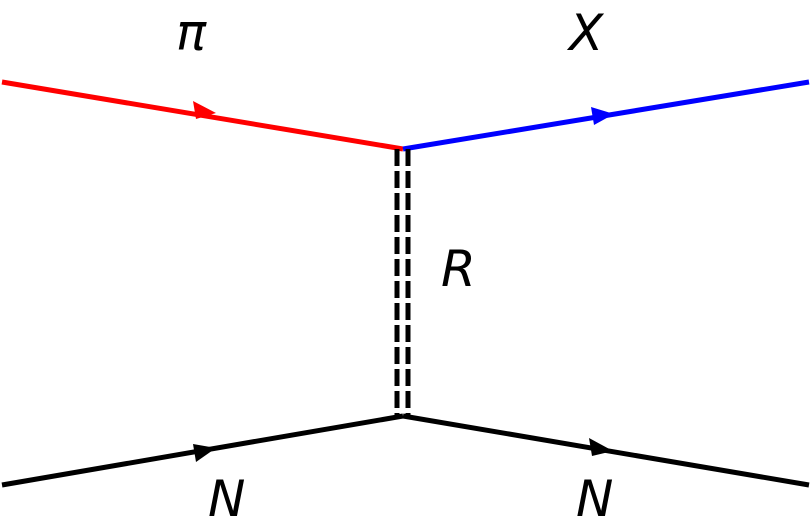 Image resolution: width=811 pixels, height=523 pixels. What do you see at coordinates (191, 33) in the screenshot?
I see `label-pi: π` at bounding box center [191, 33].